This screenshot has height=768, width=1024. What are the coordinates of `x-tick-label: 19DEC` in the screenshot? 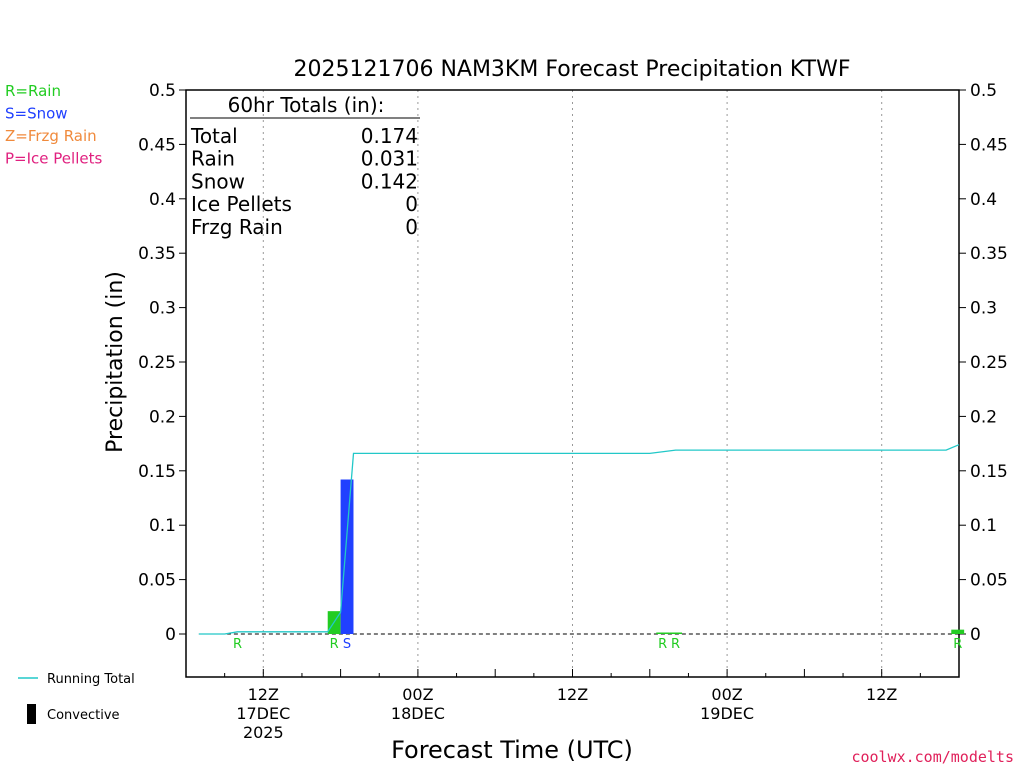 It's located at (727, 713).